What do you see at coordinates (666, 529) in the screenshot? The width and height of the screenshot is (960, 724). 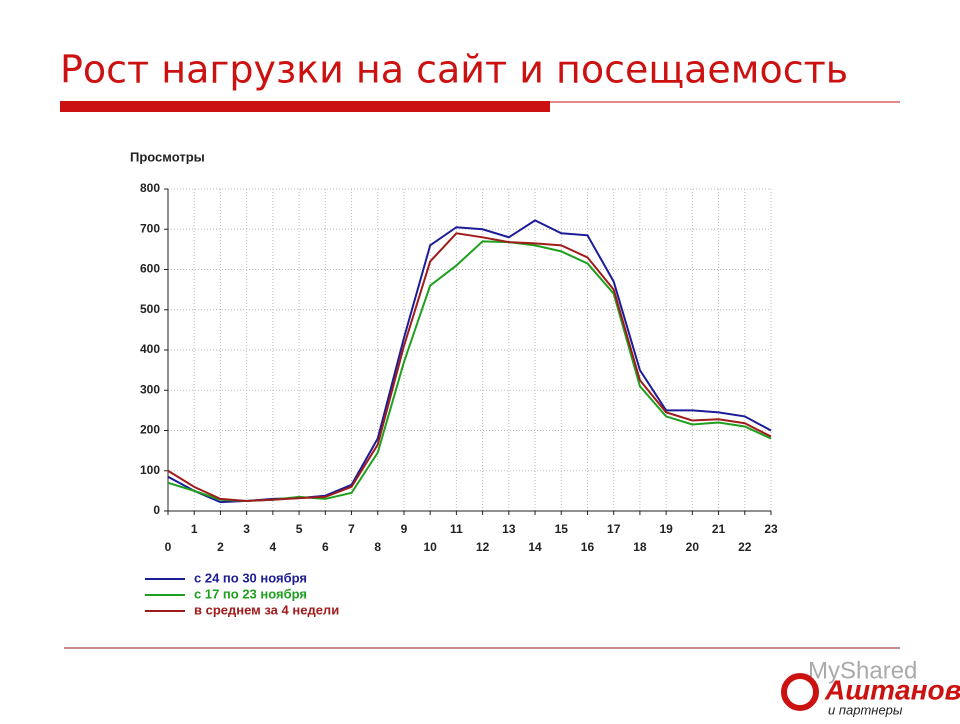 I see `x-tick-label: 19` at bounding box center [666, 529].